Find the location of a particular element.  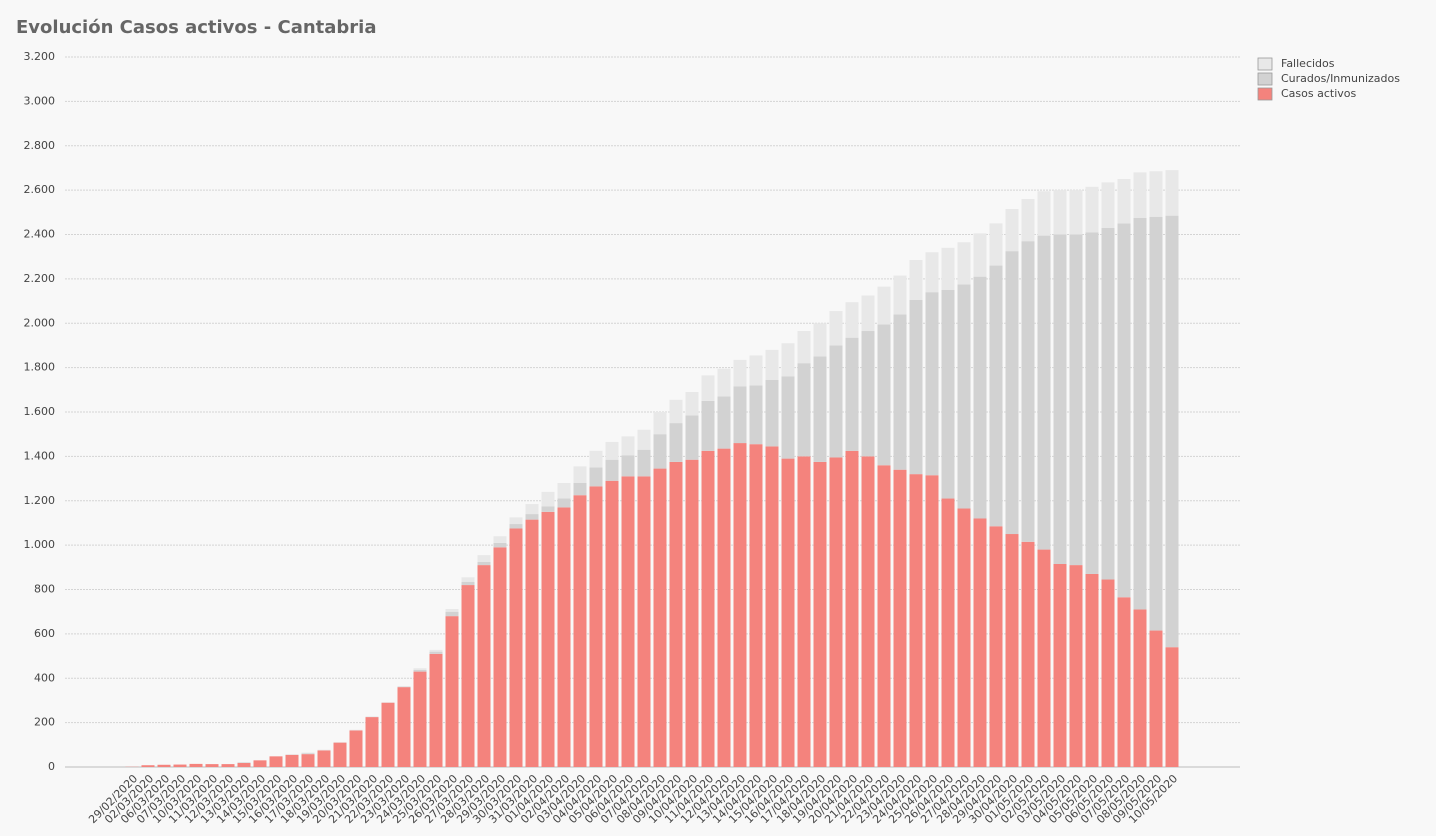

legend-label: Fallecidos is located at coordinates (1308, 63).